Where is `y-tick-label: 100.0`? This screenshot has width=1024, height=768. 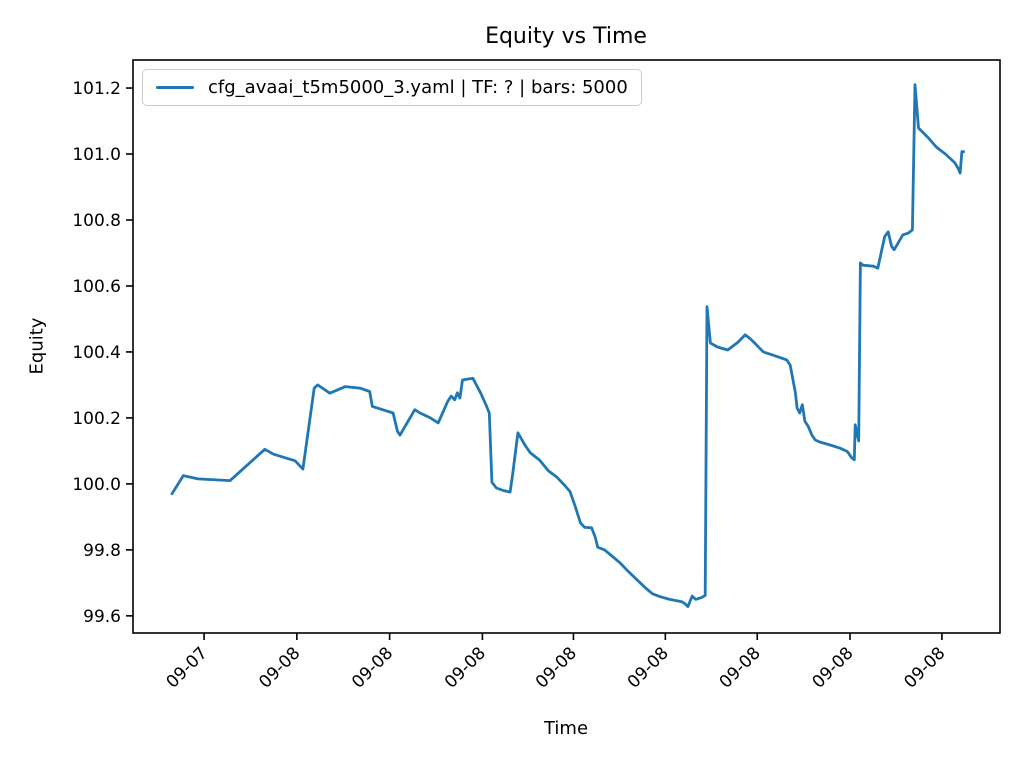
y-tick-label: 100.0 is located at coordinates (96, 485).